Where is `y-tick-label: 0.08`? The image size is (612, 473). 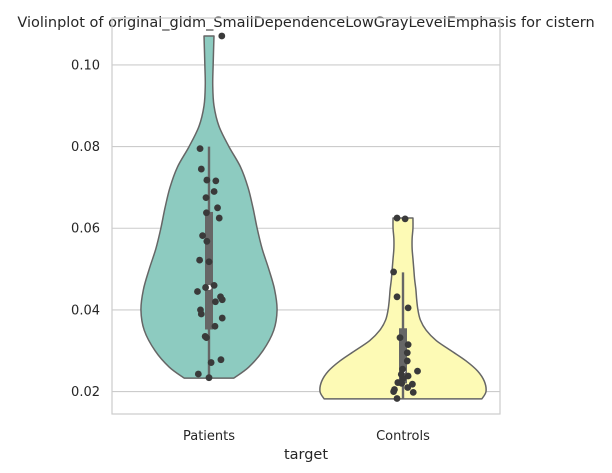
y-tick-label: 0.08 is located at coordinates (85, 147).